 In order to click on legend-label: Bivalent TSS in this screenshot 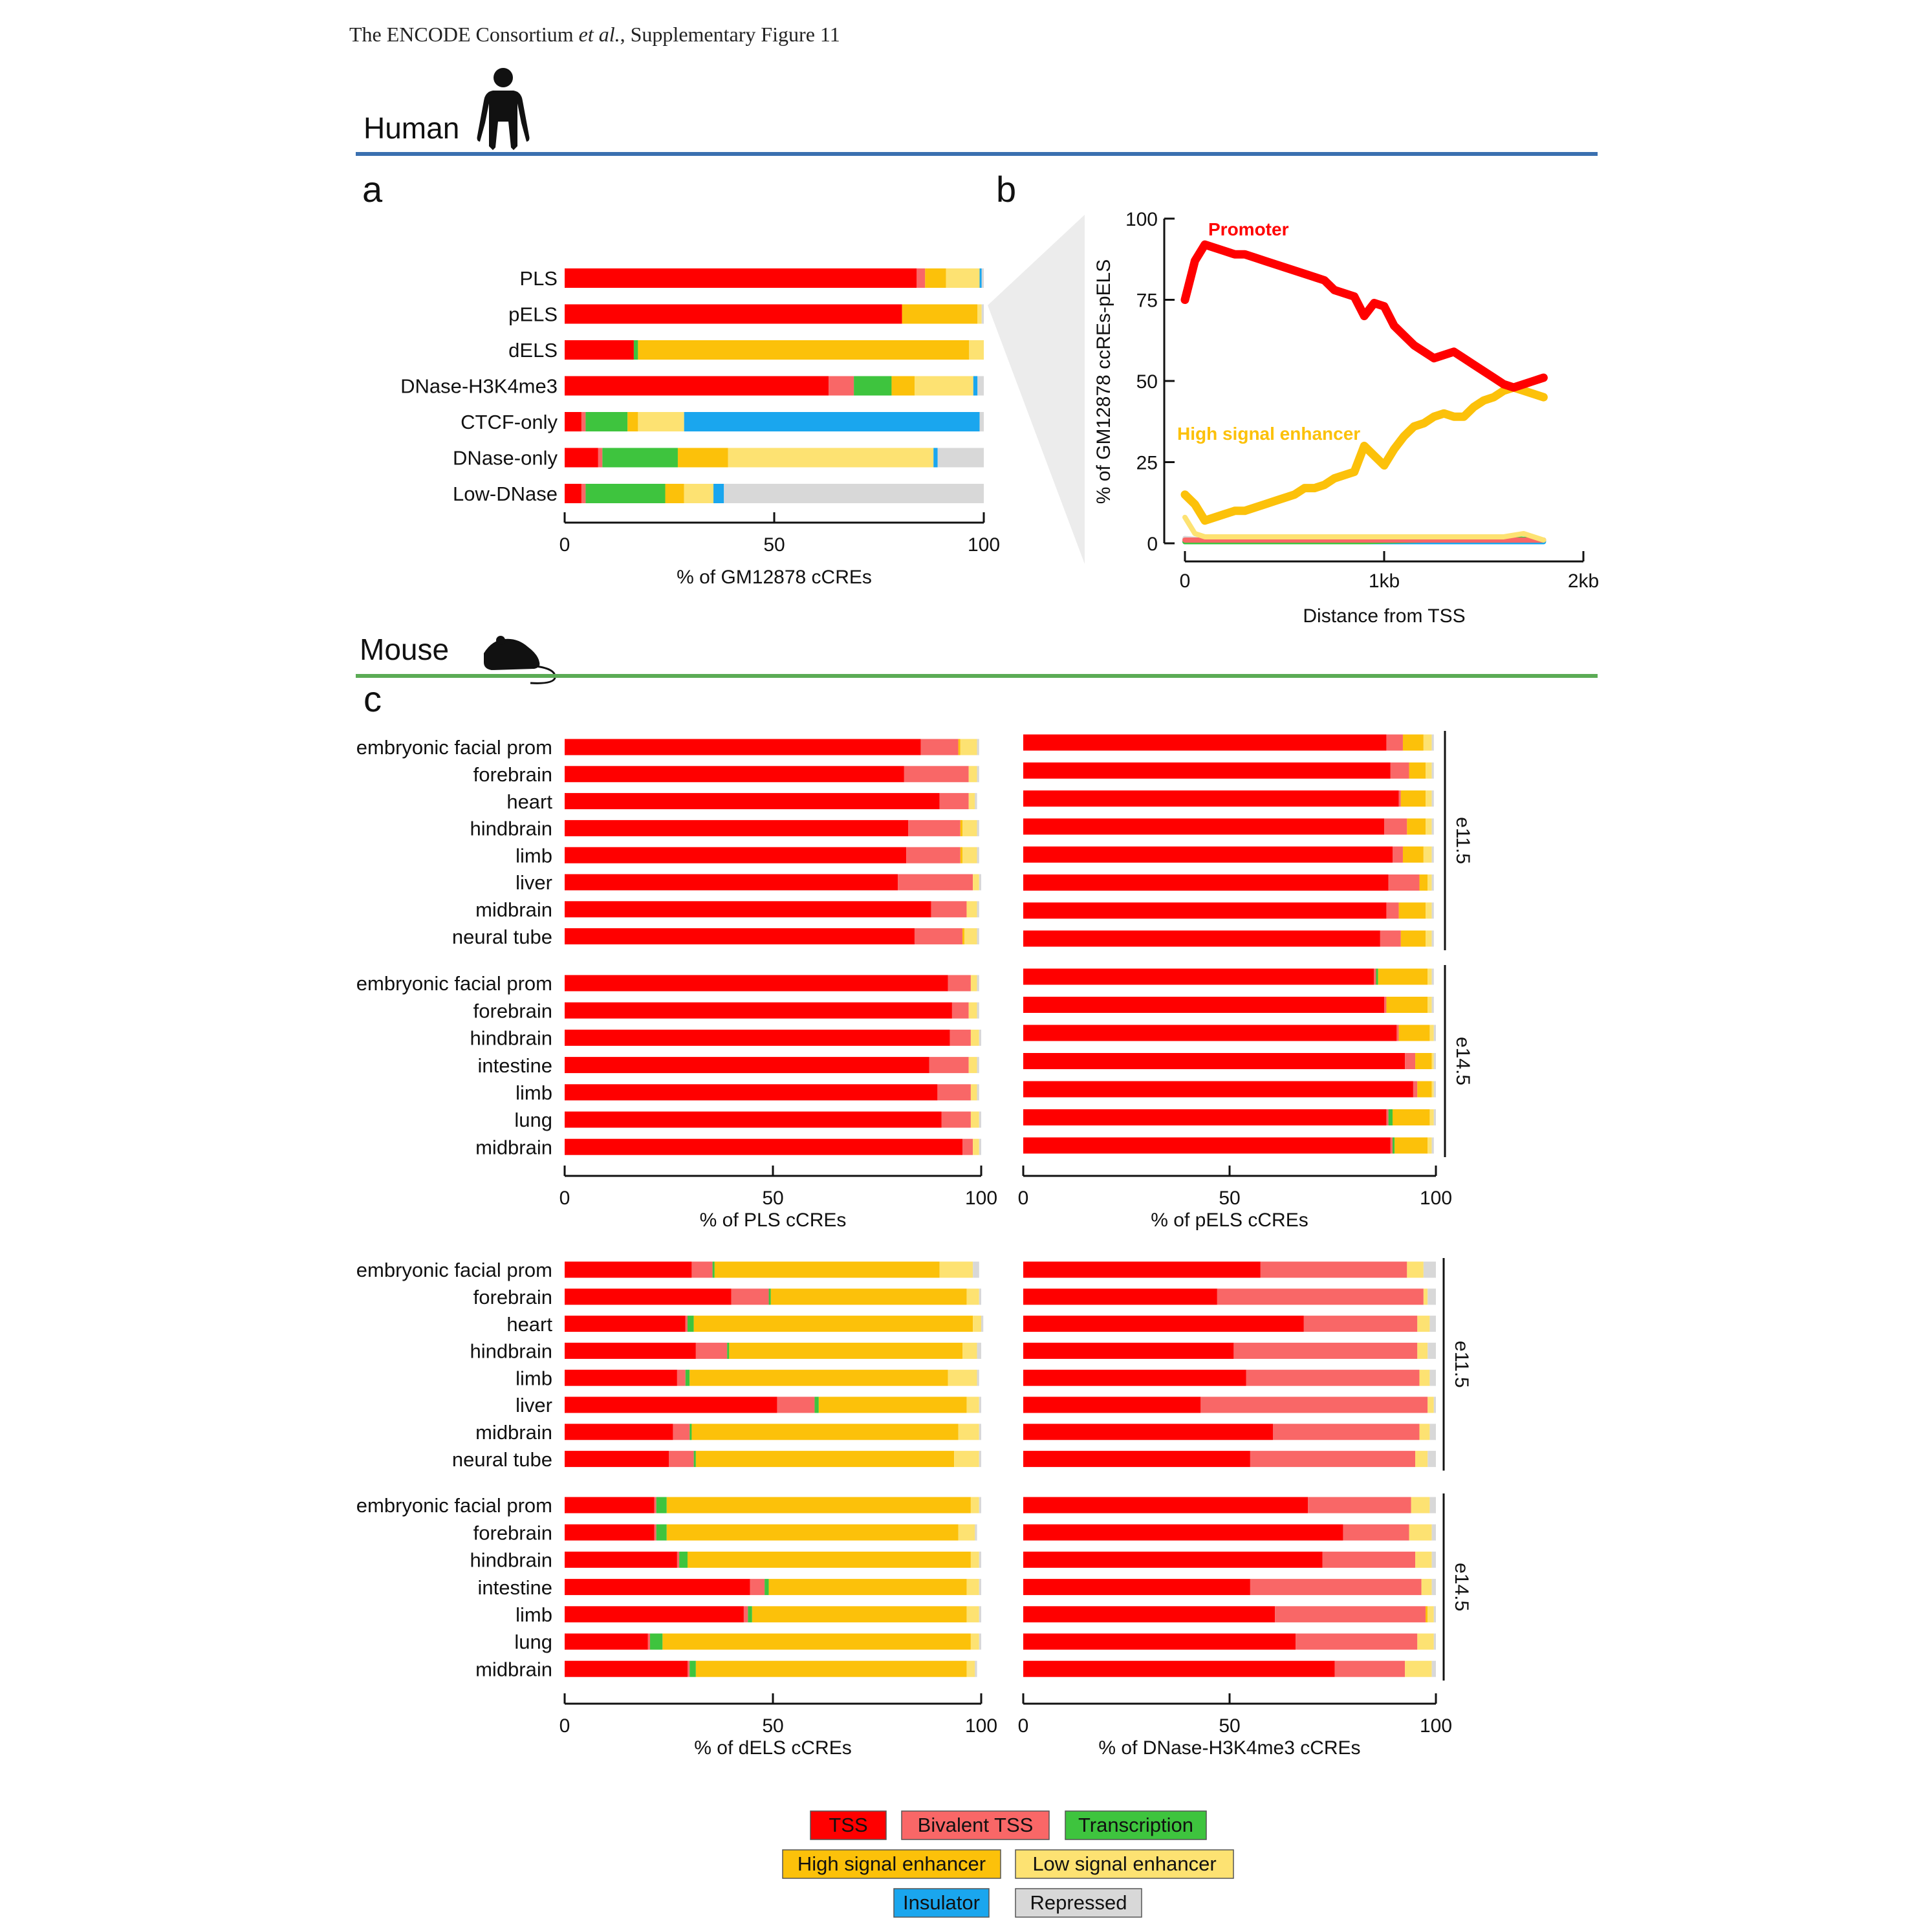, I will do `click(976, 1825)`.